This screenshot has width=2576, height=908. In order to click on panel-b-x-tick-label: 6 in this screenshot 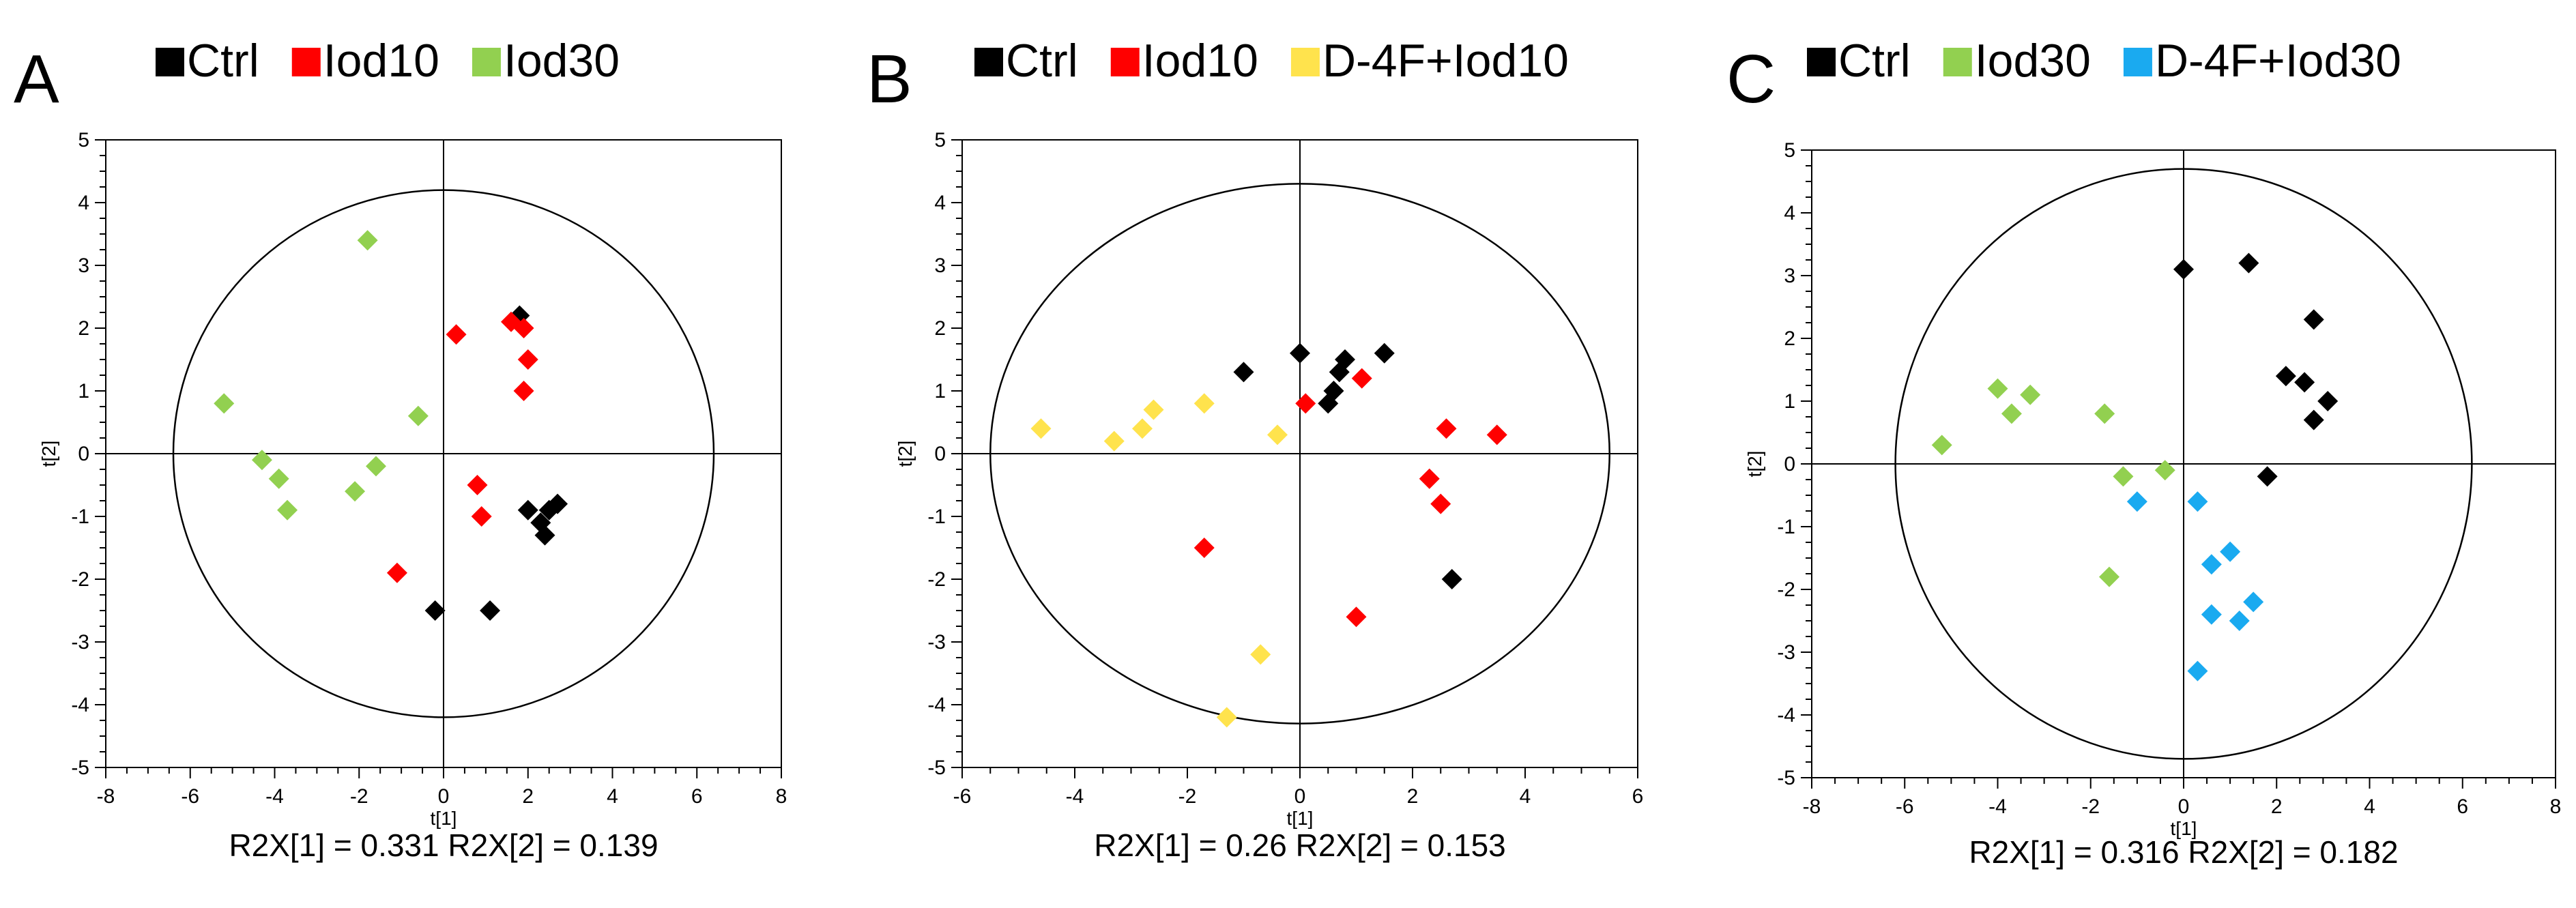, I will do `click(1638, 796)`.